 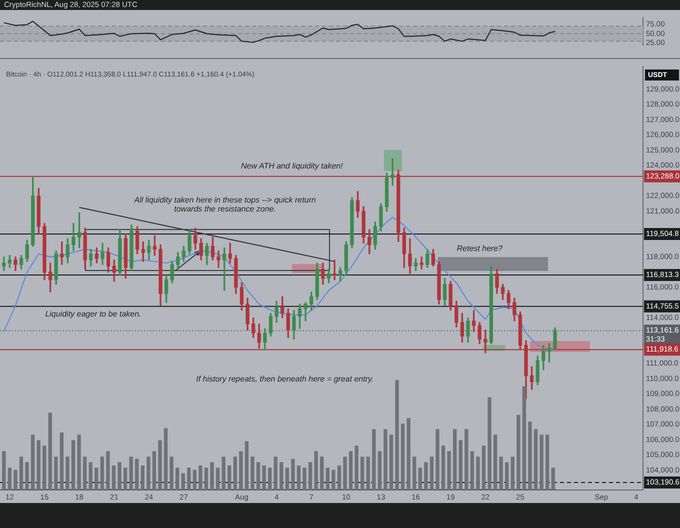 What do you see at coordinates (480, 248) in the screenshot?
I see `annotation: Retest here?` at bounding box center [480, 248].